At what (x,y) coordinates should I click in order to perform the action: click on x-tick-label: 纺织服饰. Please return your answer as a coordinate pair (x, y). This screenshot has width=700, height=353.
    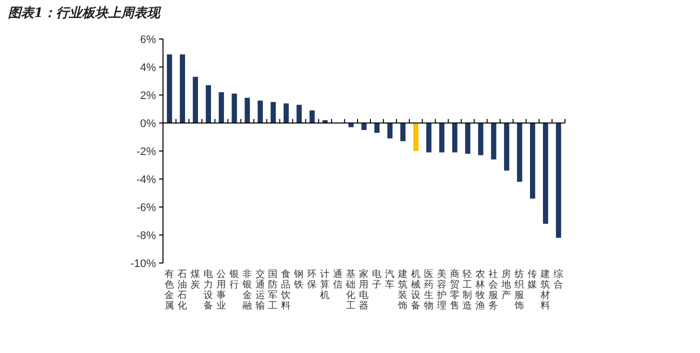
    Looking at the image, I should click on (519, 290).